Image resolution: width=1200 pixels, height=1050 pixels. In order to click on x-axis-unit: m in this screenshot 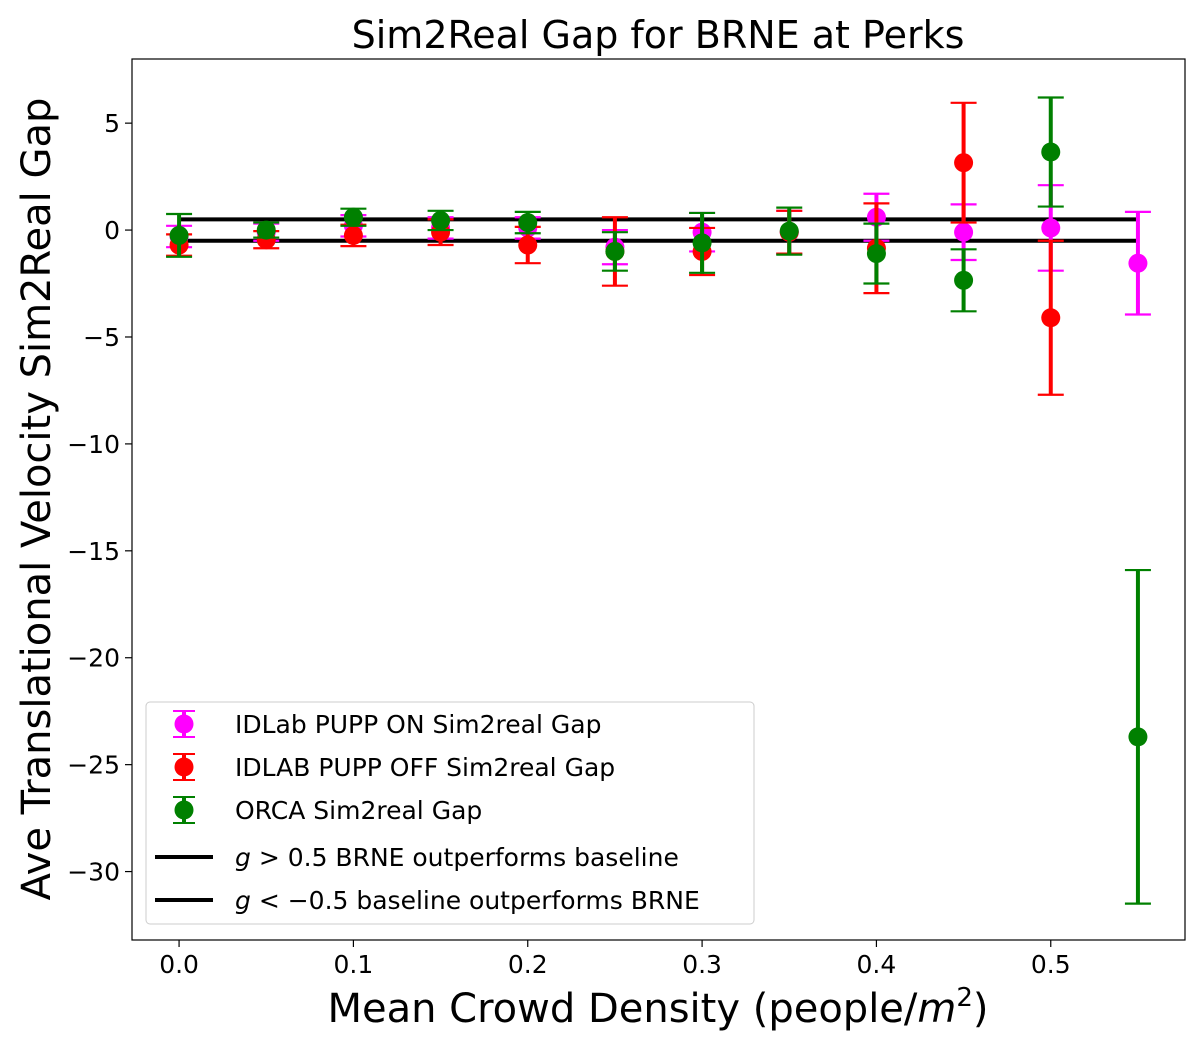, I will do `click(936, 1009)`.